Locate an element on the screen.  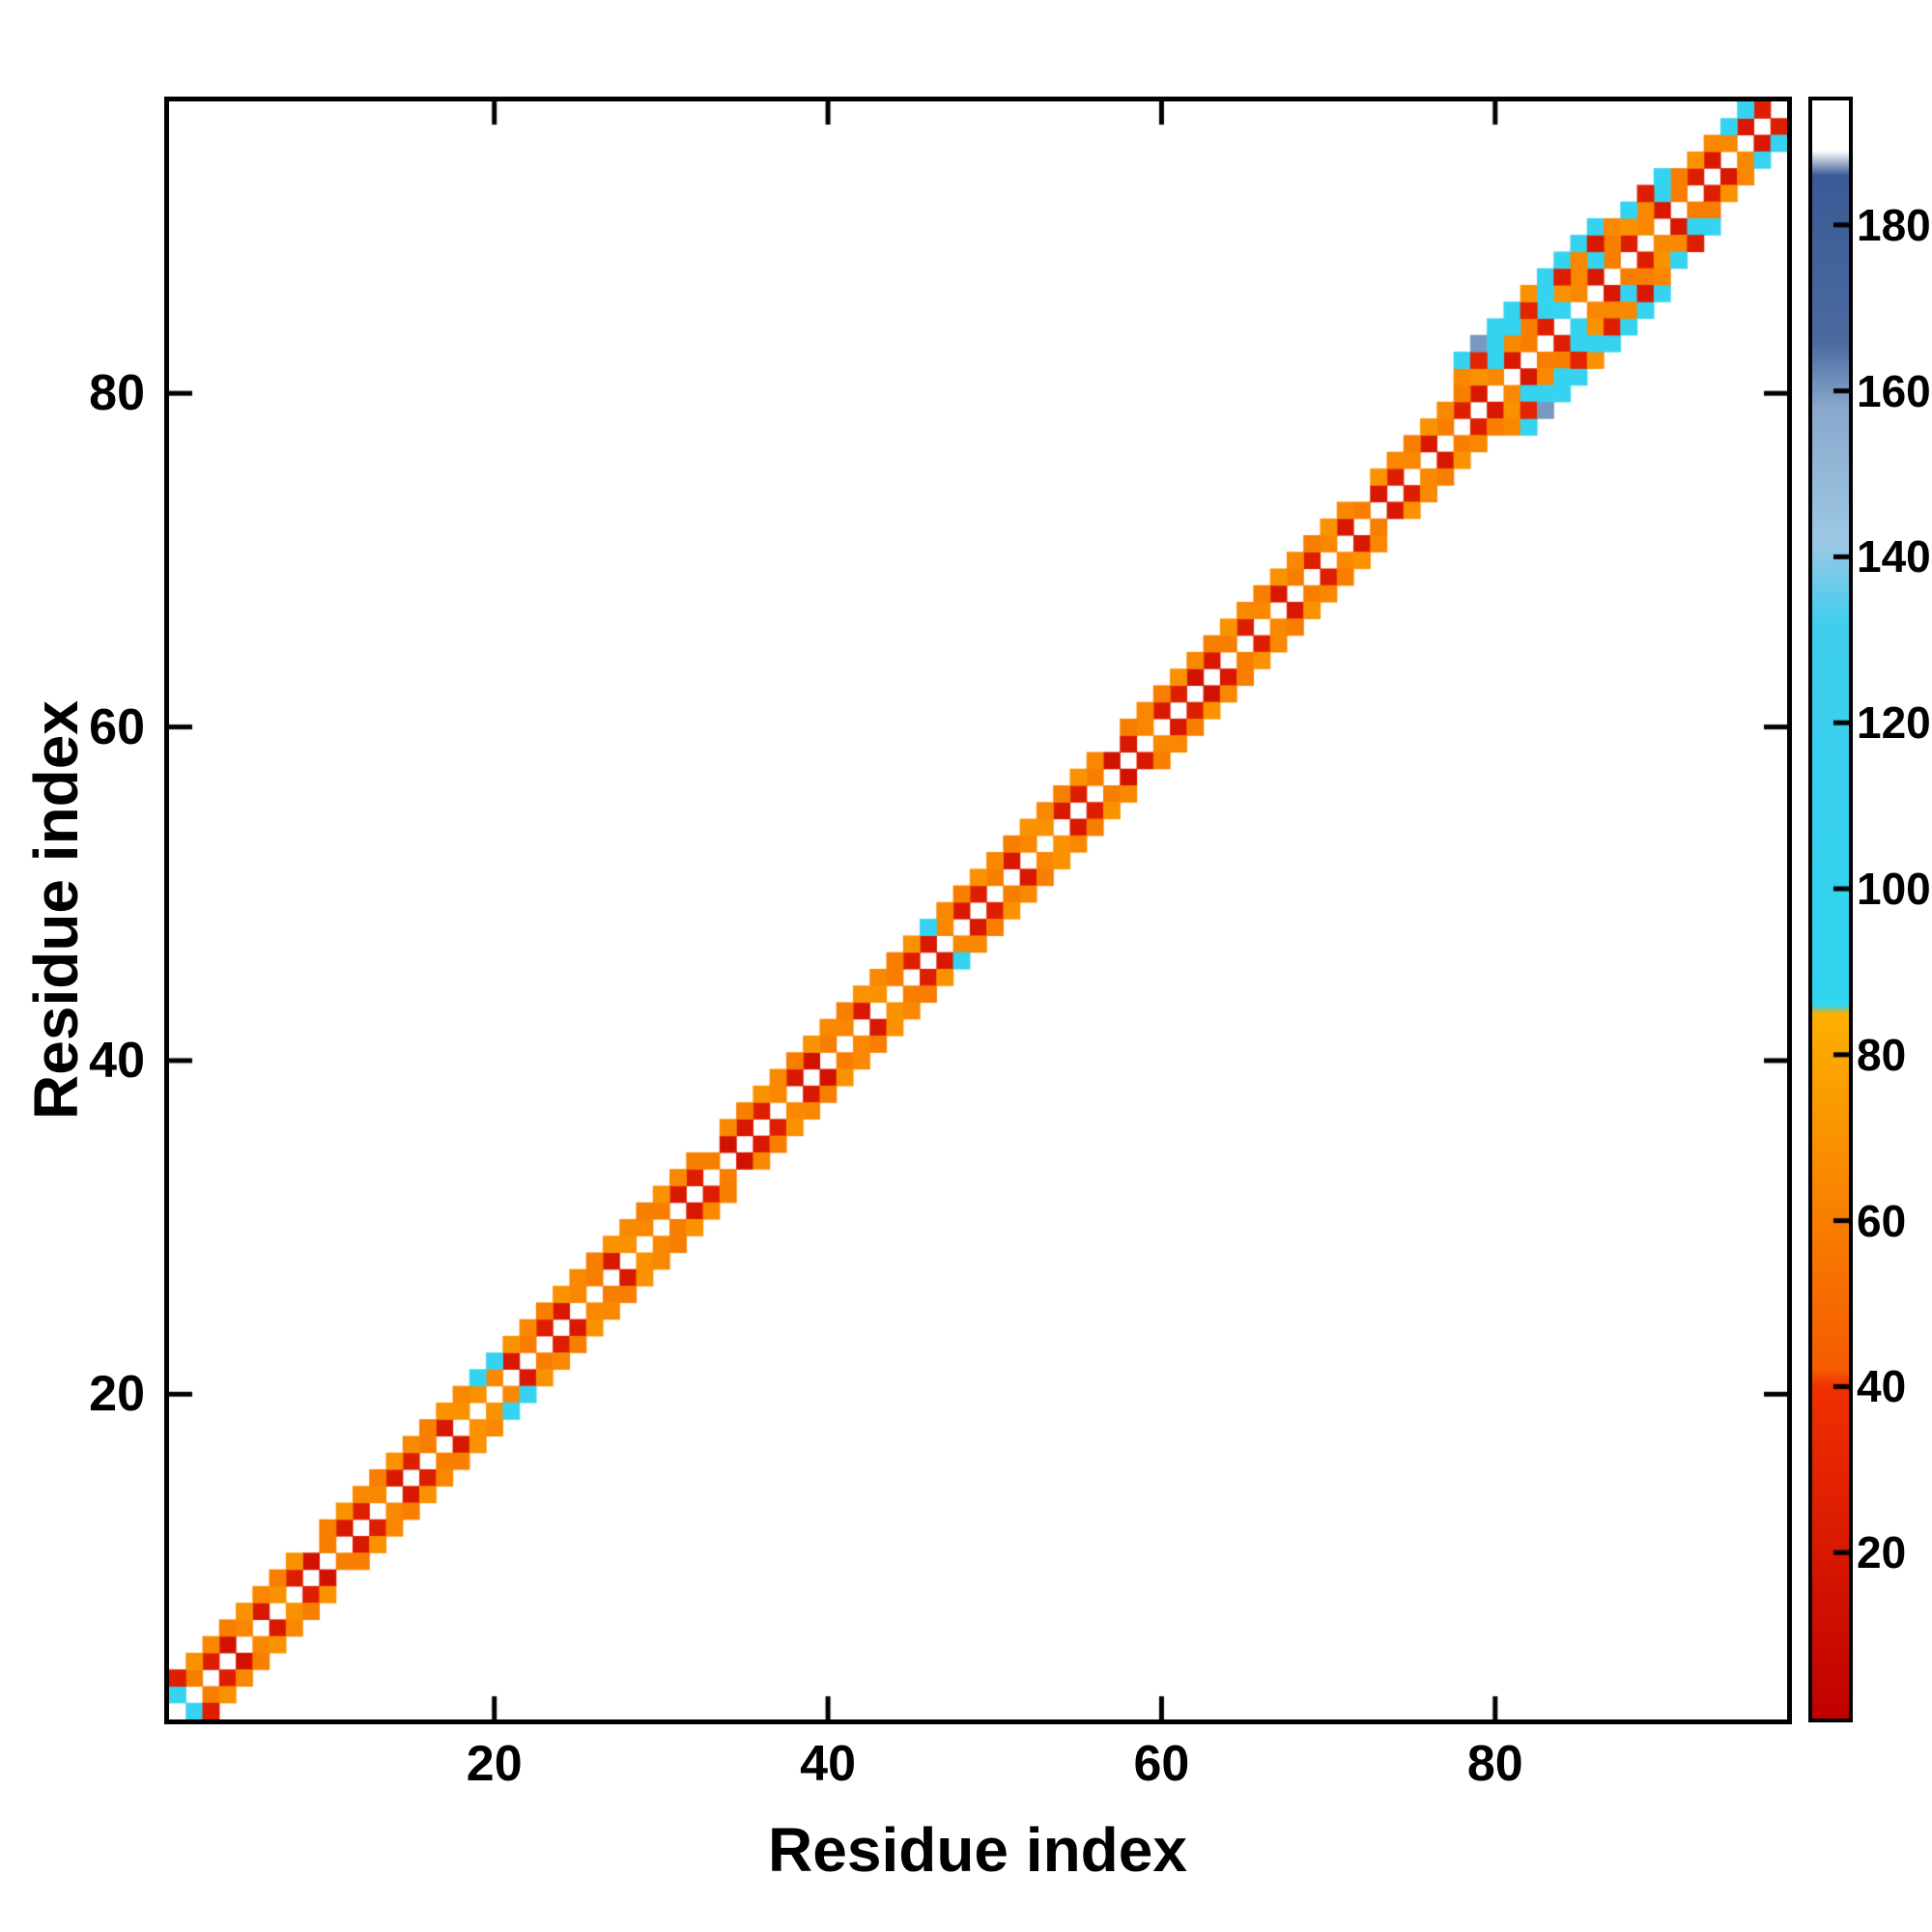
colorbar-tick-label: 20 is located at coordinates (1882, 1552).